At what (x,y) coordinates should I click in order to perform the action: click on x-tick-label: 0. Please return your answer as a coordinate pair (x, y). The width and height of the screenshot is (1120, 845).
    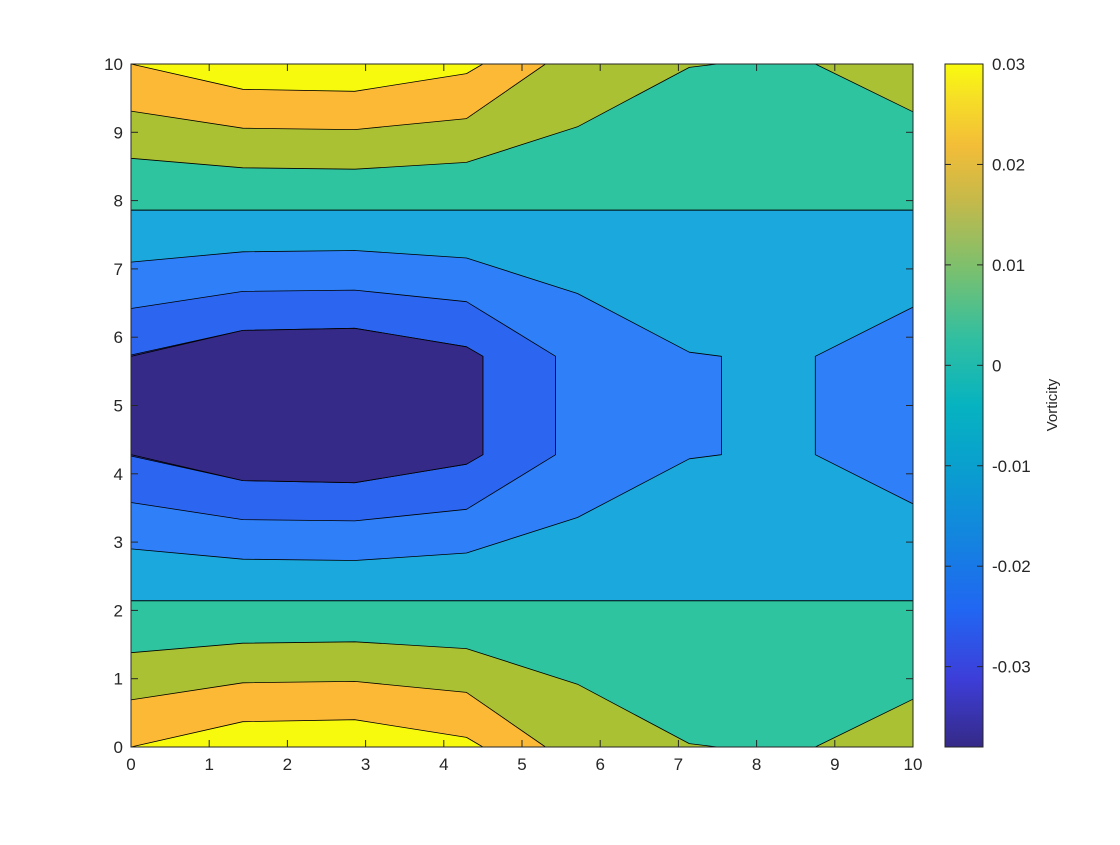
    Looking at the image, I should click on (130, 764).